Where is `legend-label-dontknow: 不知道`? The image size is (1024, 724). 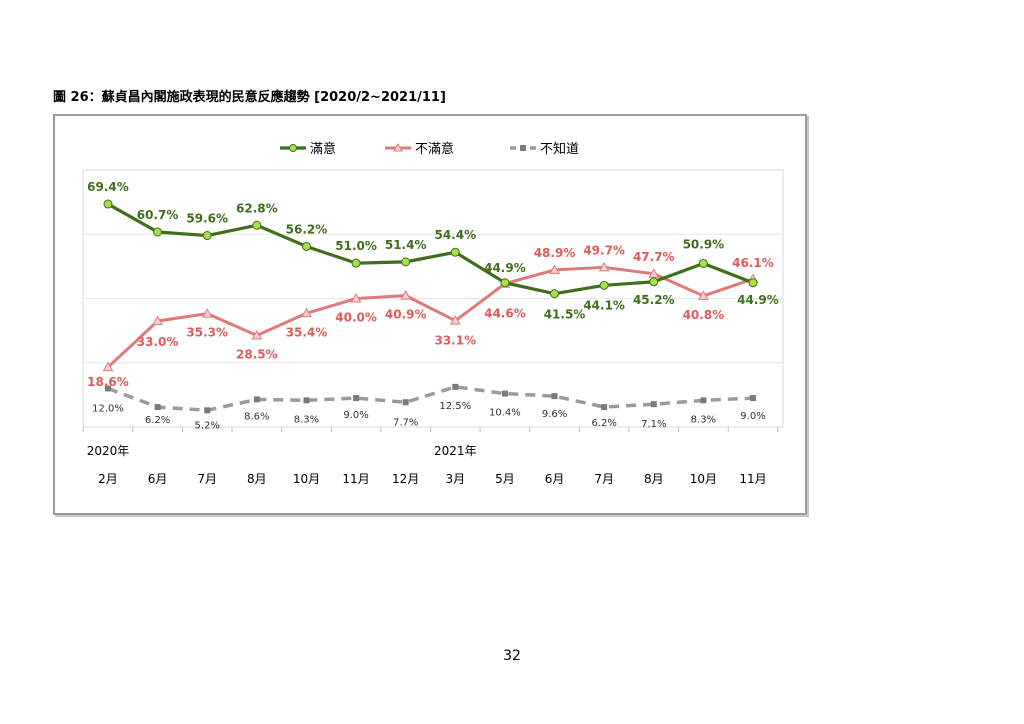
legend-label-dontknow: 不知道 is located at coordinates (559, 149).